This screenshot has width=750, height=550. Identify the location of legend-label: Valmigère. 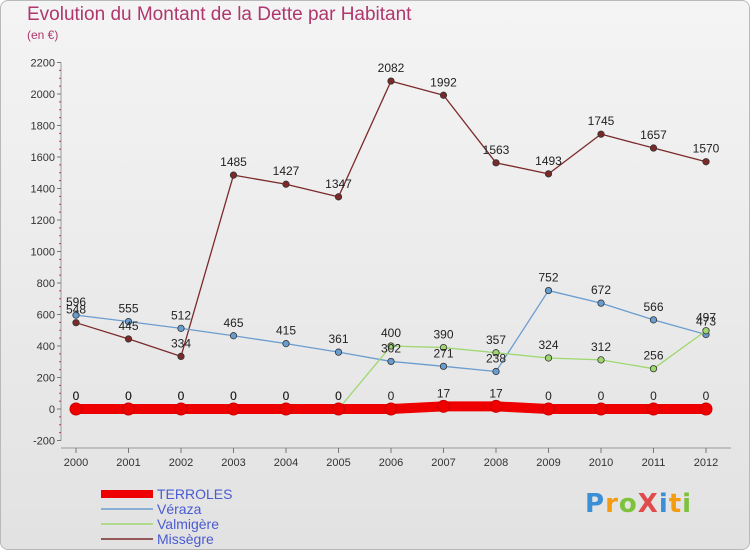
(188, 524).